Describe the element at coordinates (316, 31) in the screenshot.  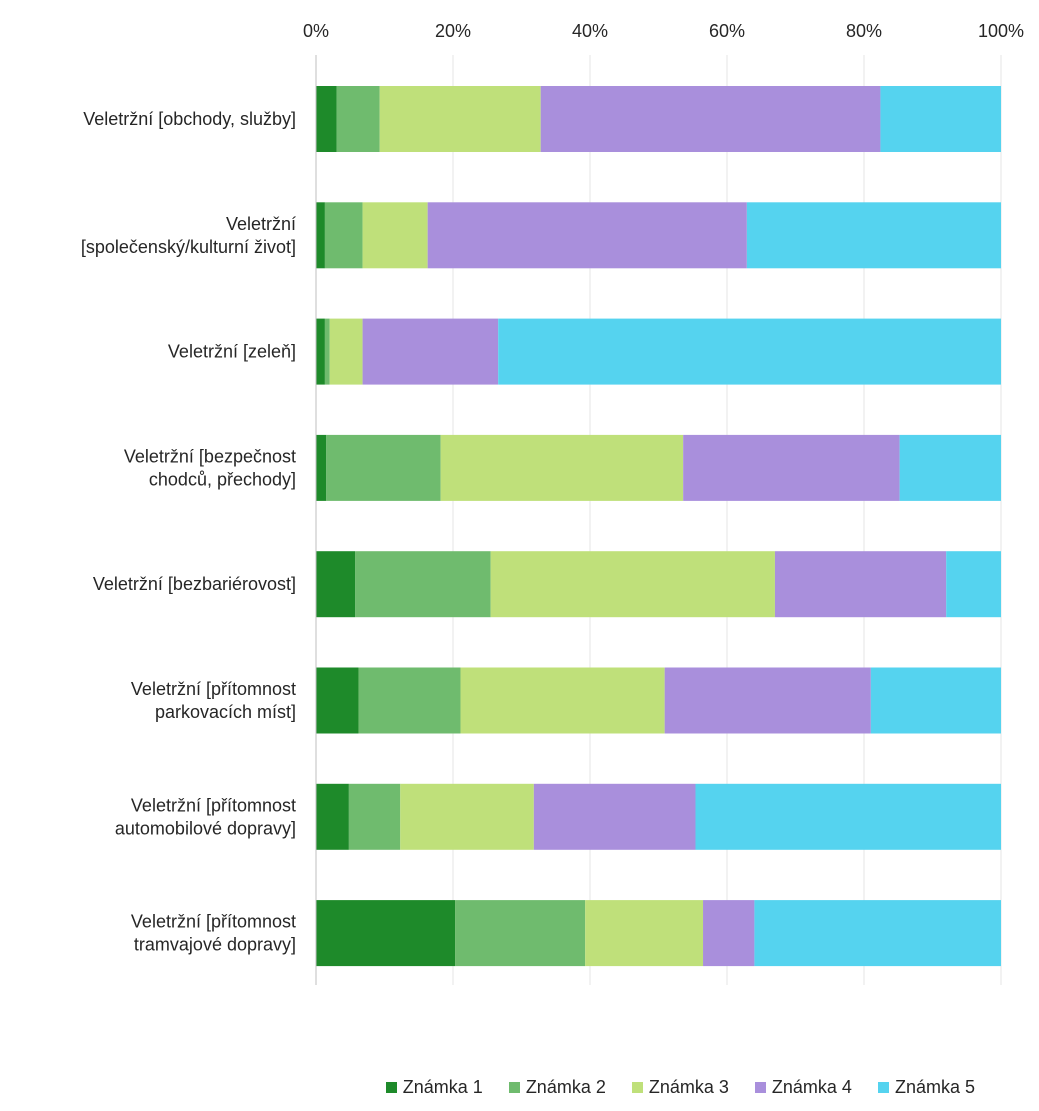
I see `x-tick-label: 0%` at that location.